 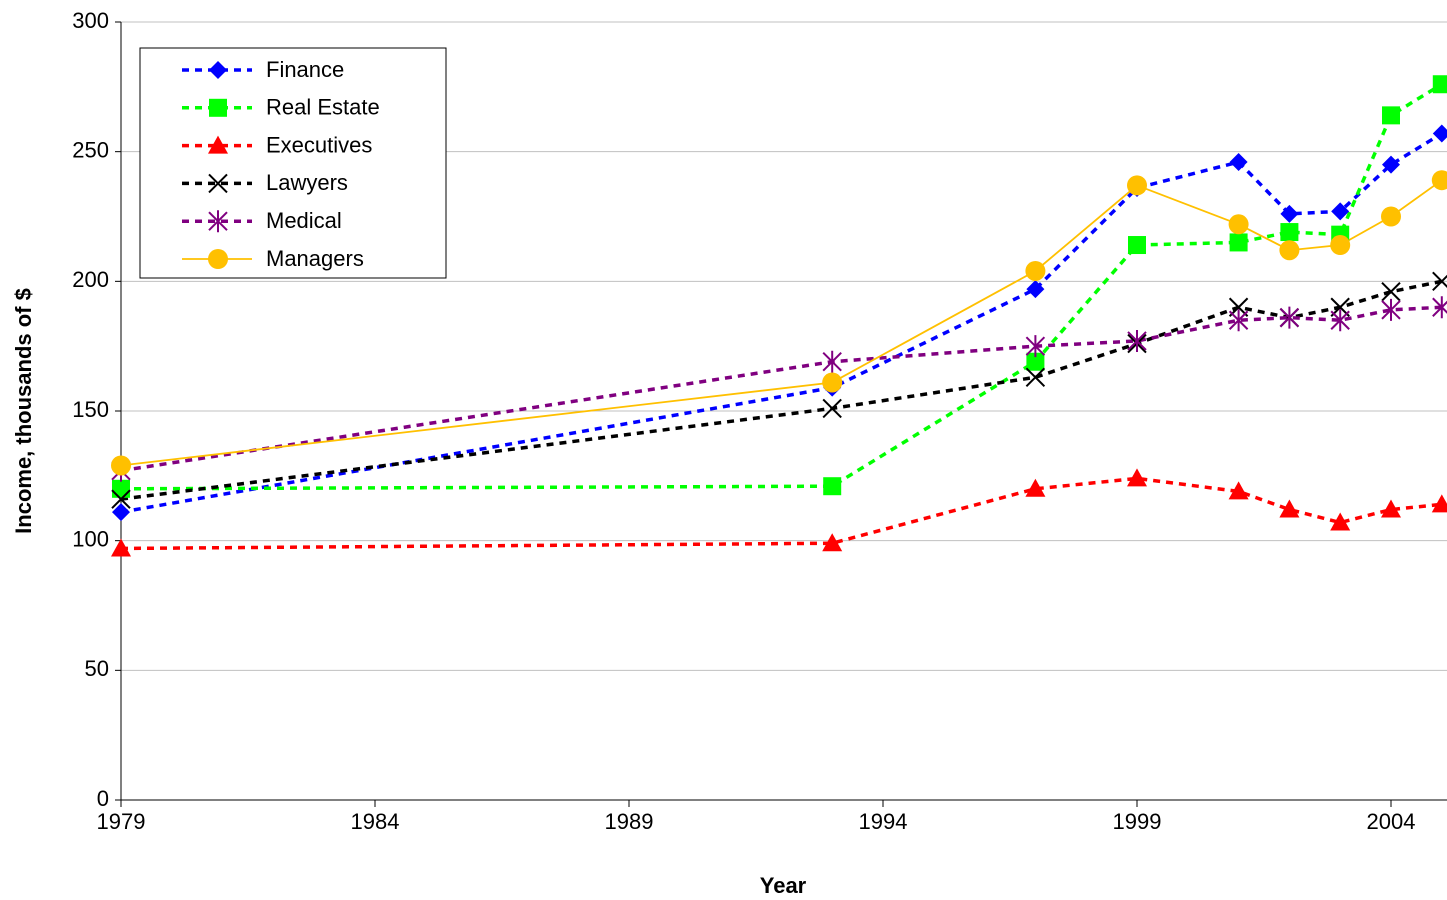 I want to click on y-tick-label: 50, so click(x=97, y=668).